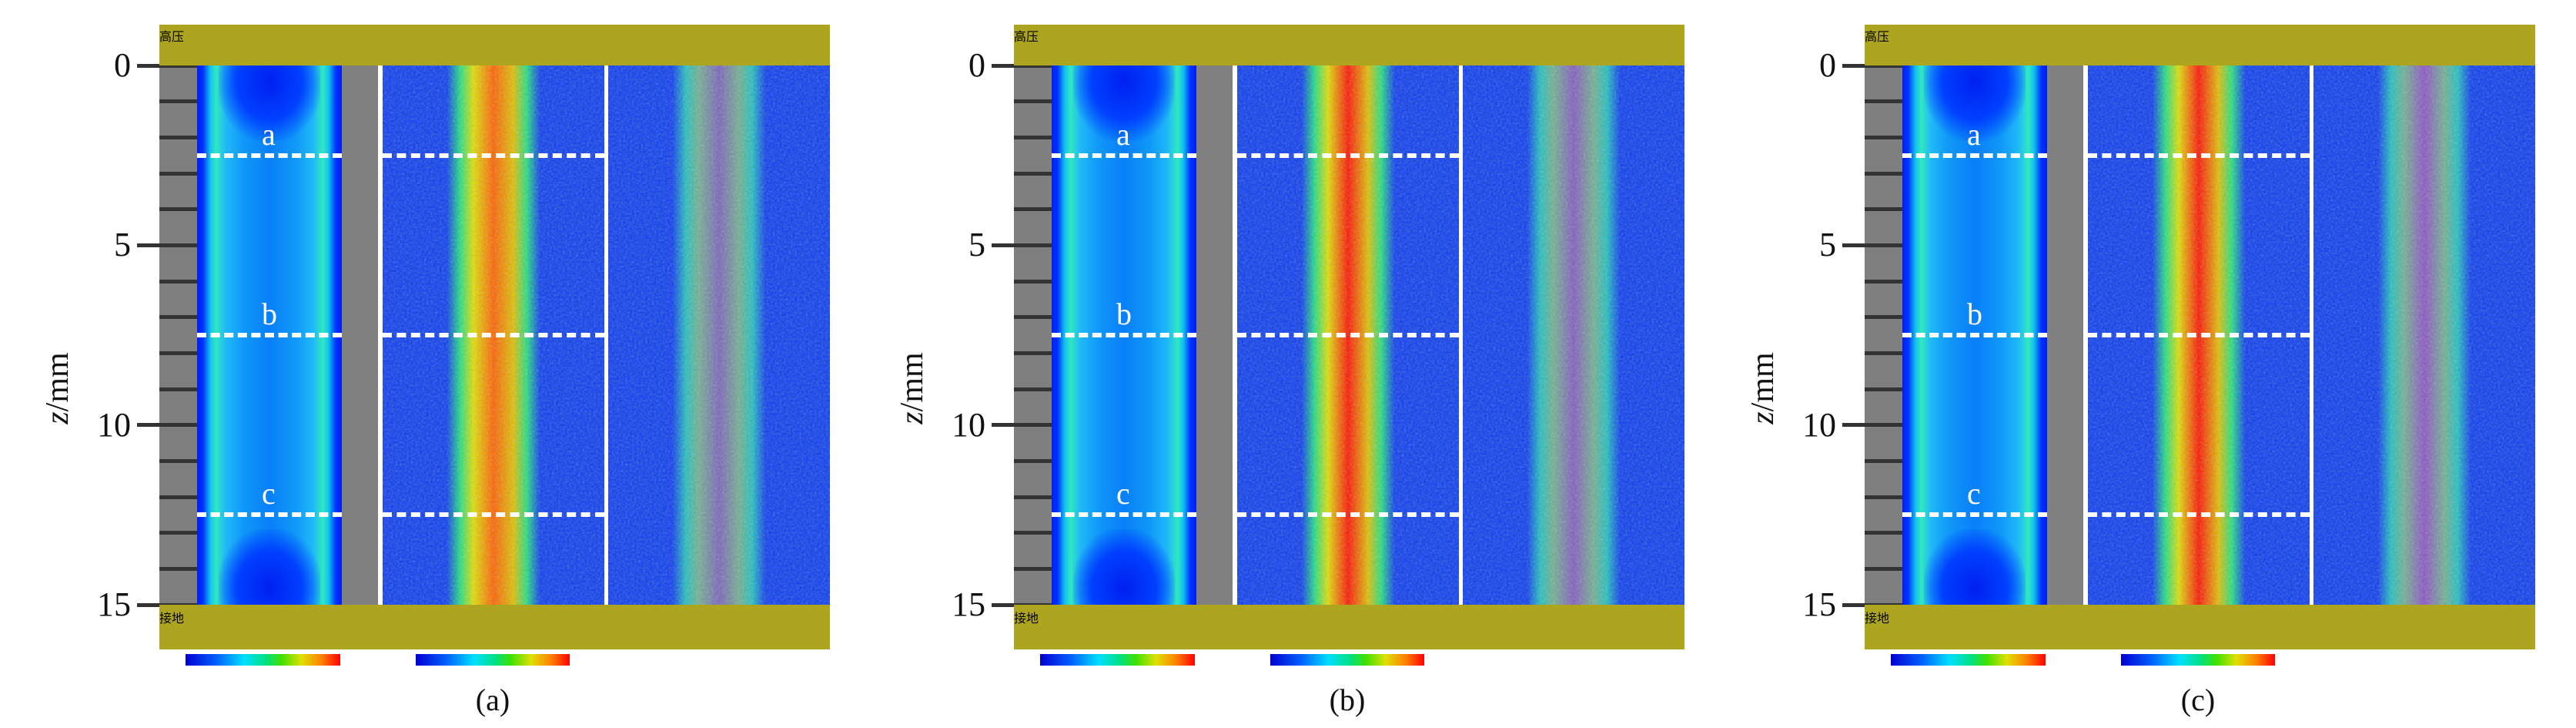 This screenshot has width=2576, height=728. Describe the element at coordinates (2198, 700) in the screenshot. I see `panel-caption: (c)` at that location.